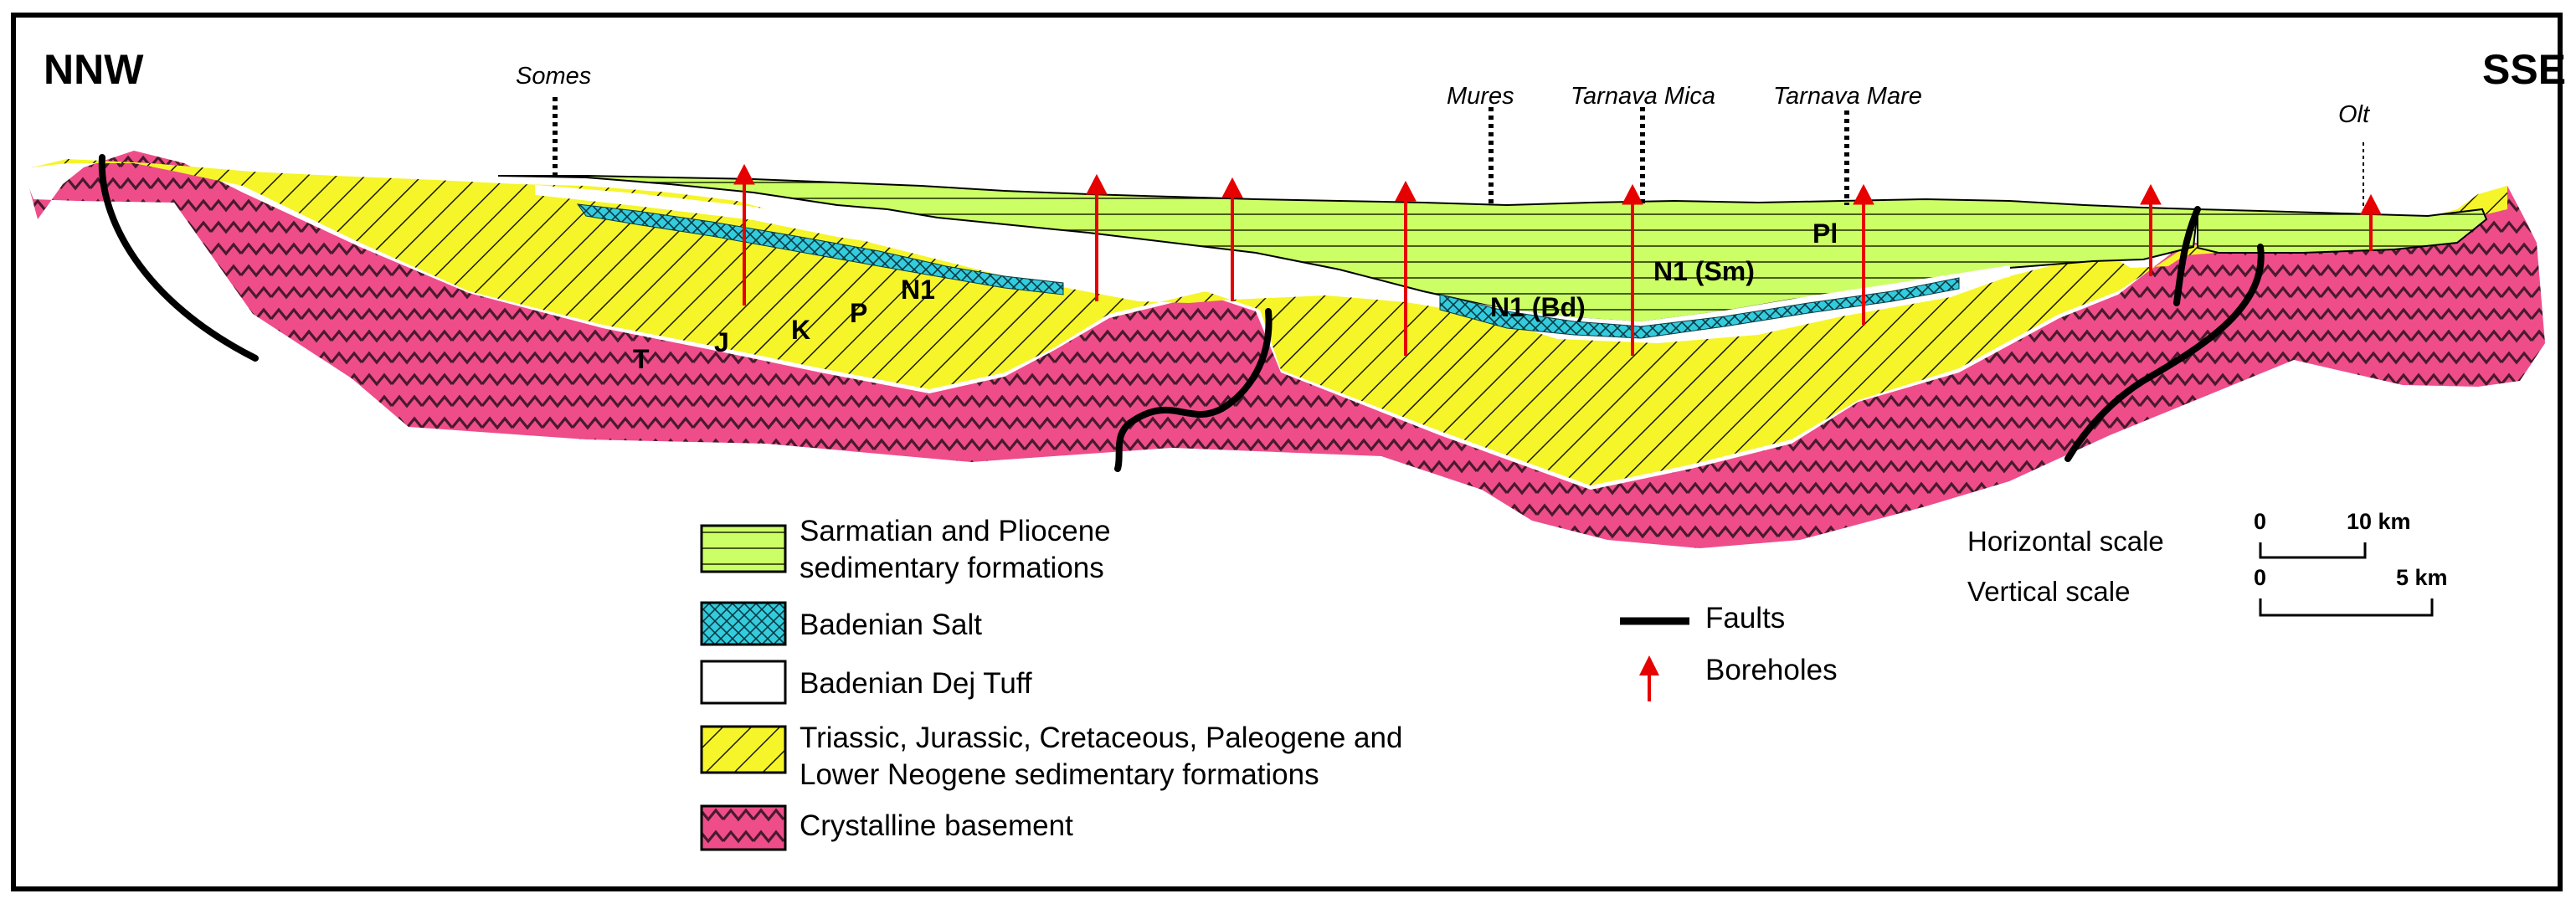  I want to click on strata-label-n1: N1, so click(918, 290).